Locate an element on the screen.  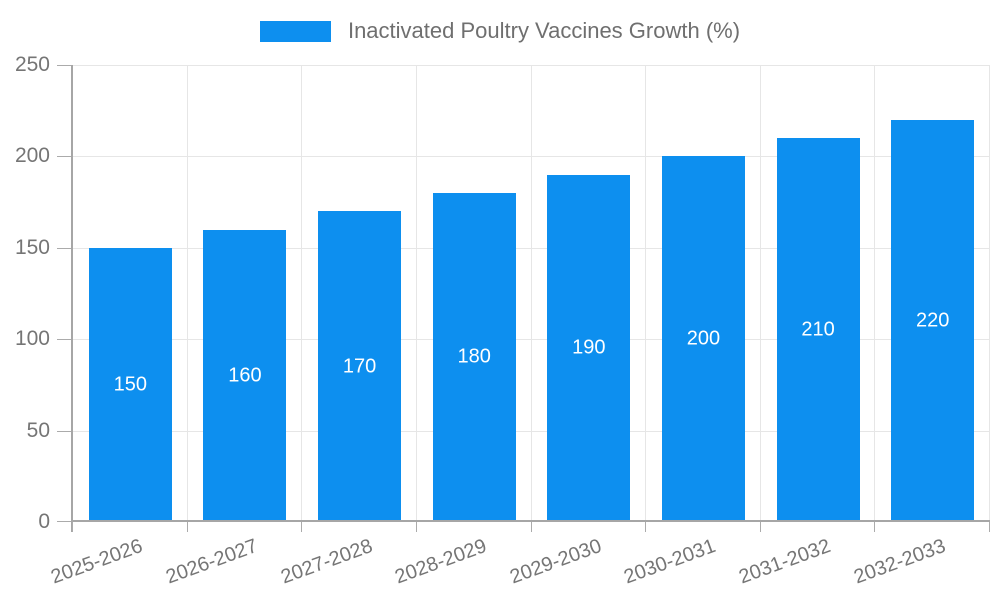
x-axis-line is located at coordinates (530, 521).